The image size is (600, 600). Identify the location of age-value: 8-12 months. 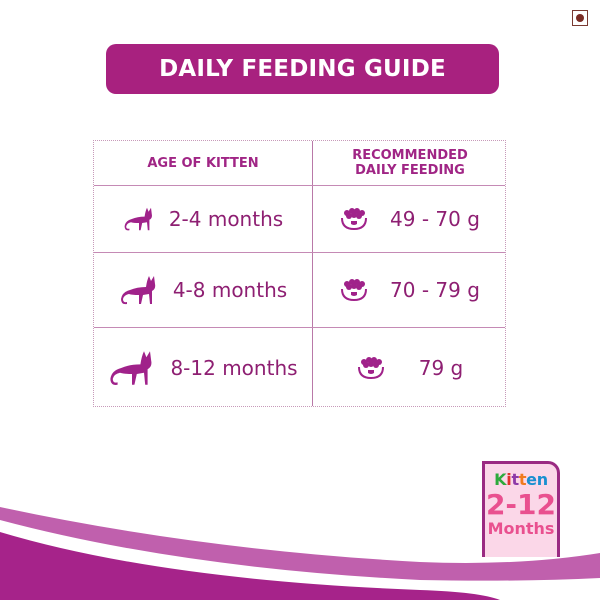
(234, 368).